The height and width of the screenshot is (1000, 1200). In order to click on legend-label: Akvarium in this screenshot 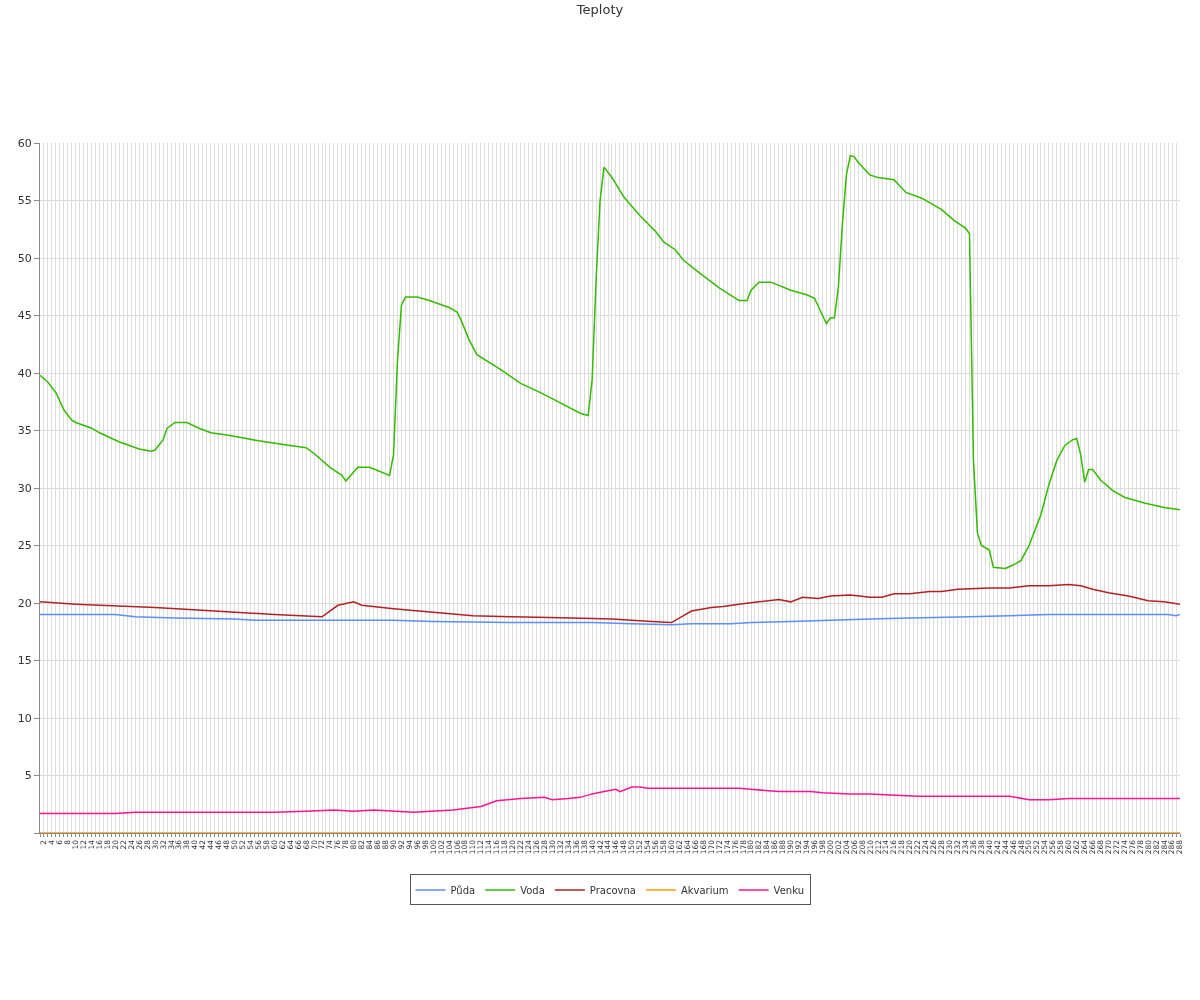, I will do `click(704, 890)`.